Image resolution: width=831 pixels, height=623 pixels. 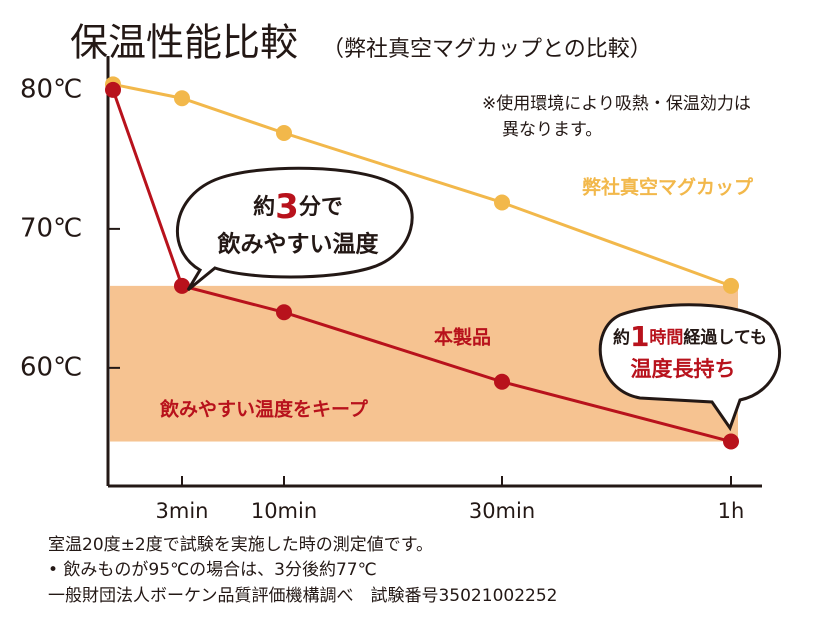 What do you see at coordinates (264, 409) in the screenshot?
I see `band-label: 飲みやすい温度をキープ` at bounding box center [264, 409].